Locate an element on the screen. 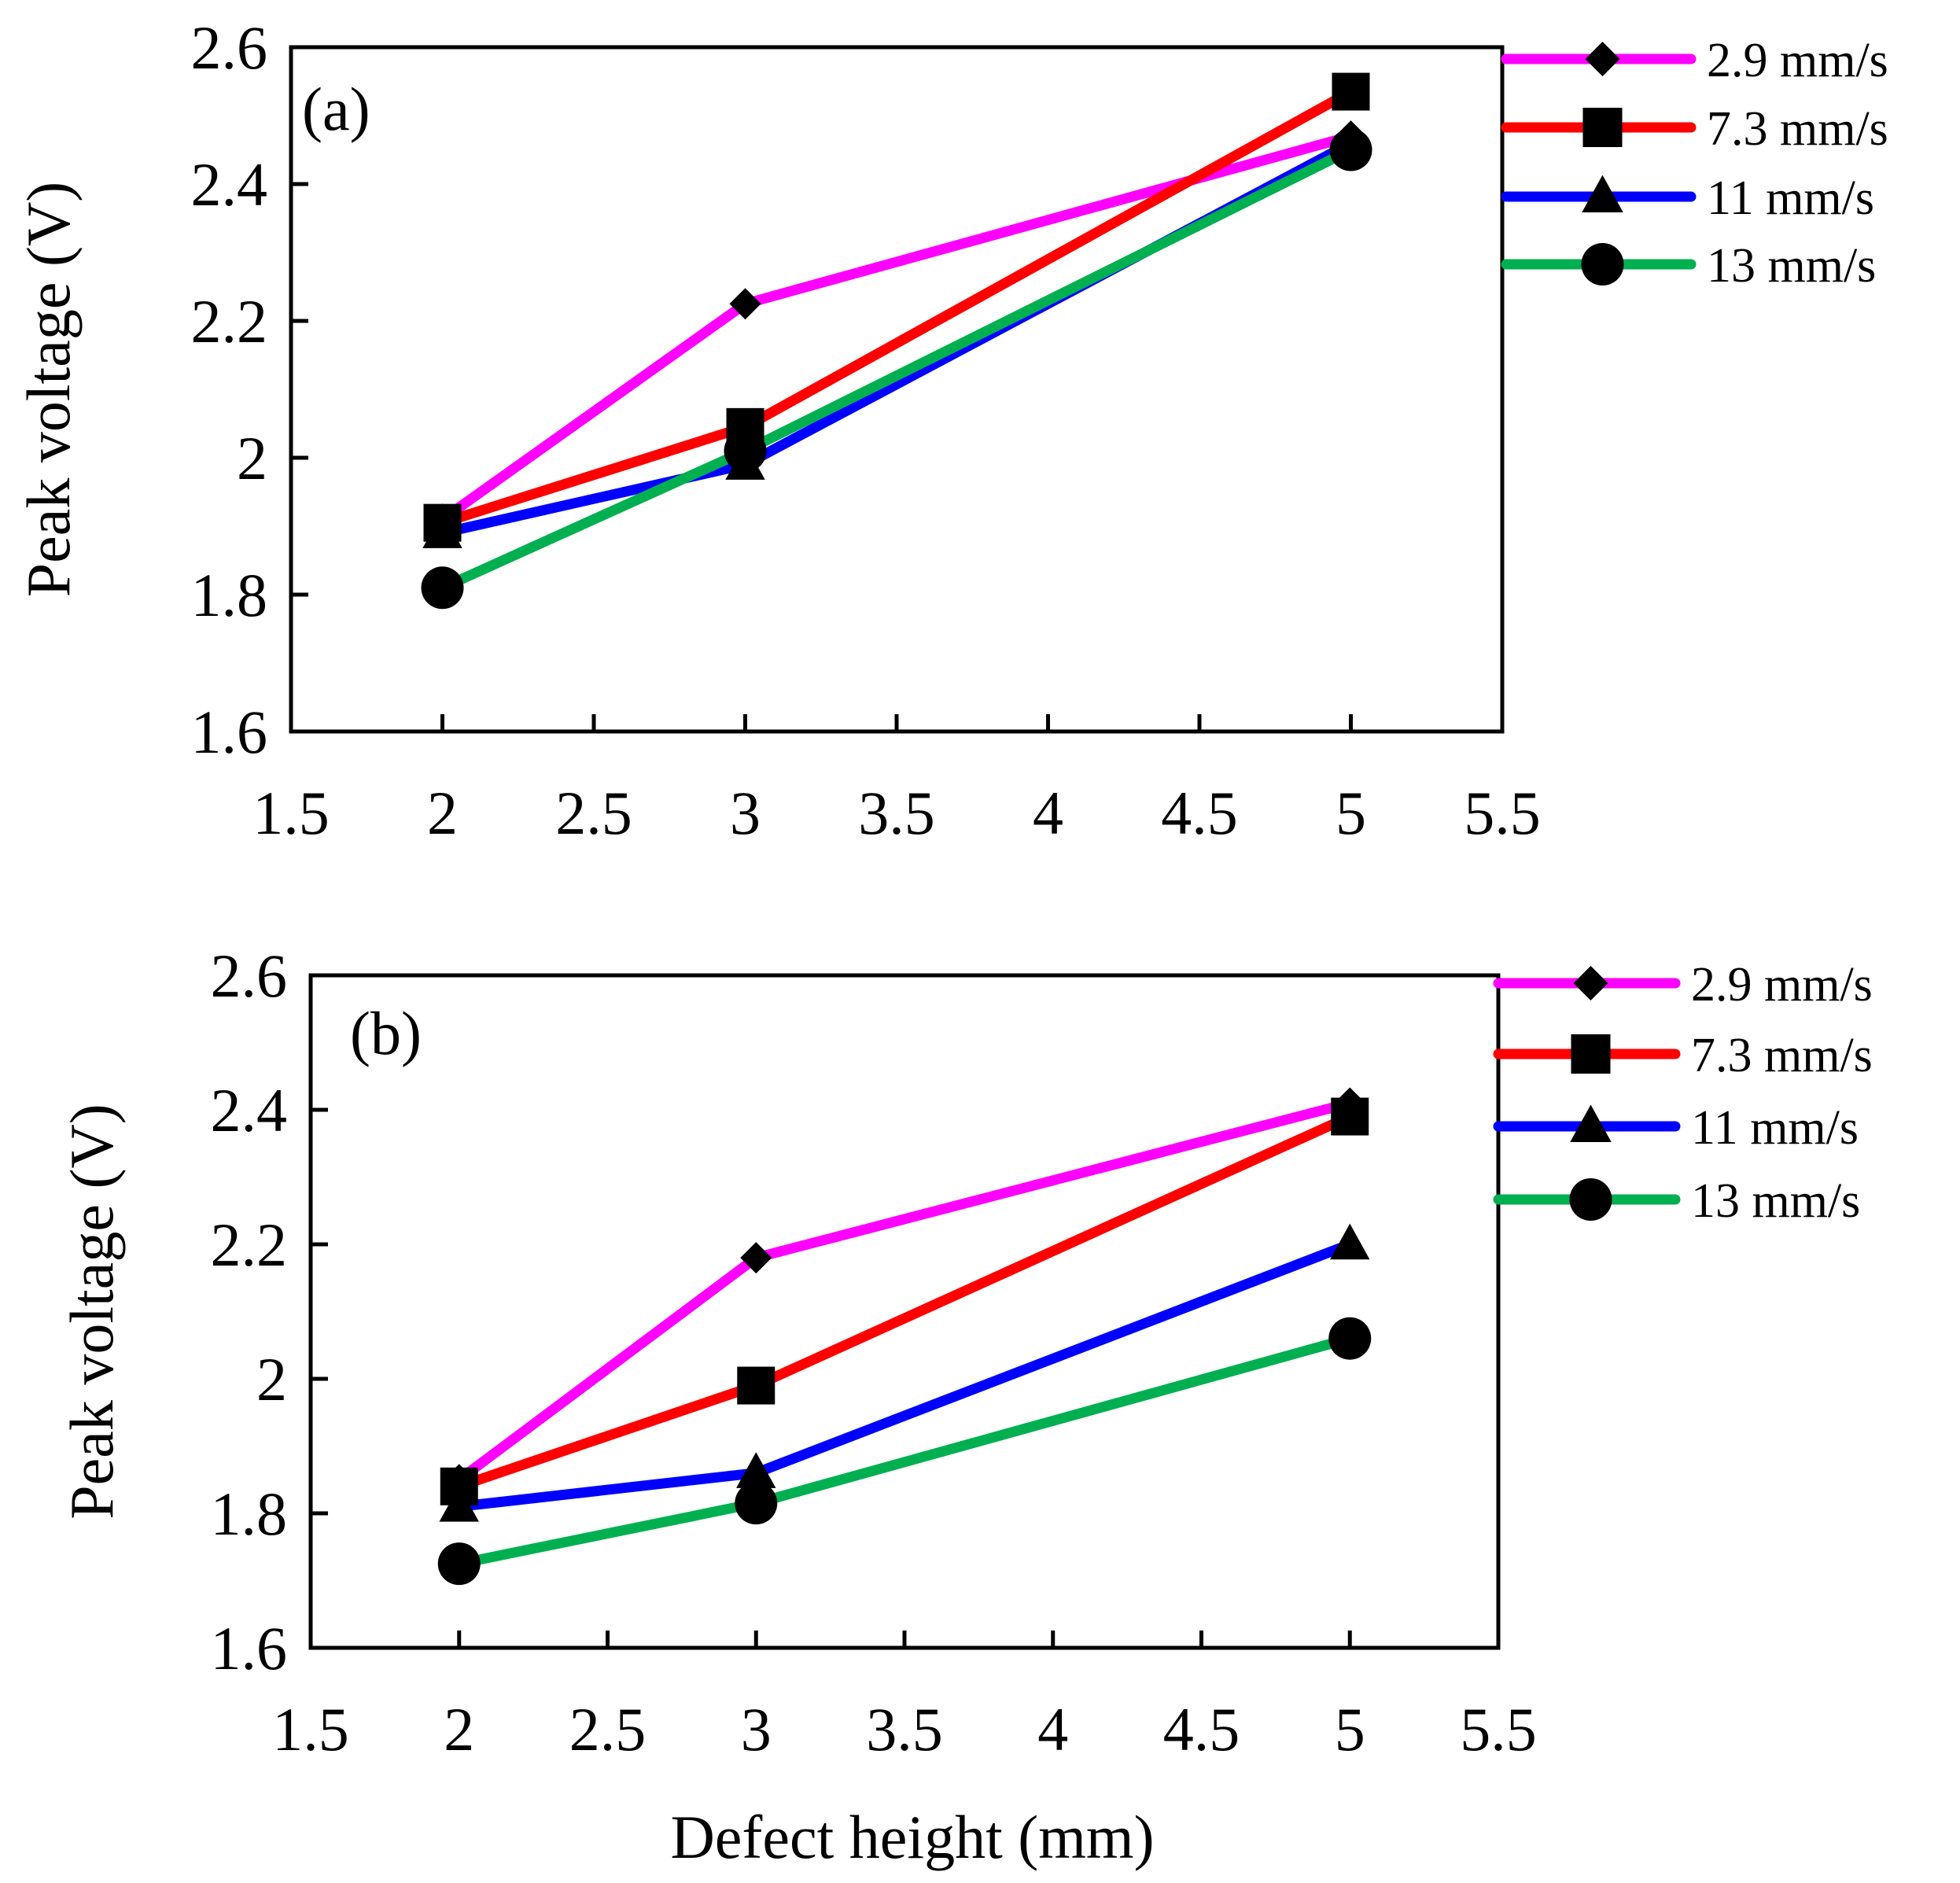  panel-label: (b) is located at coordinates (386, 1033).